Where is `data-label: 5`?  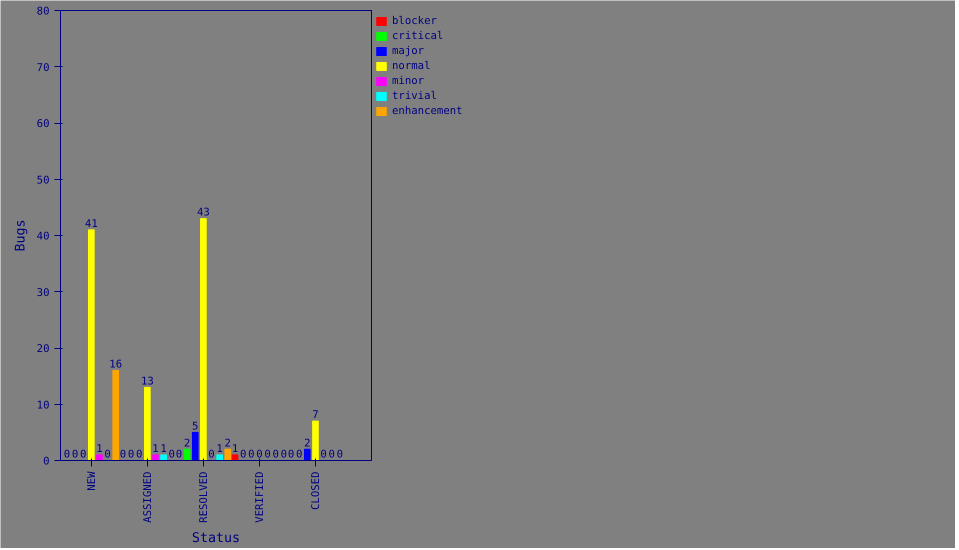 data-label: 5 is located at coordinates (195, 425).